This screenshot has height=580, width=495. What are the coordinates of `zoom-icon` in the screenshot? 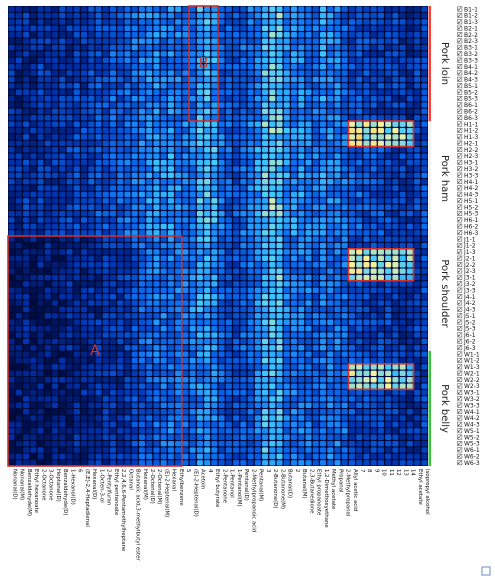 It's located at (486, 571).